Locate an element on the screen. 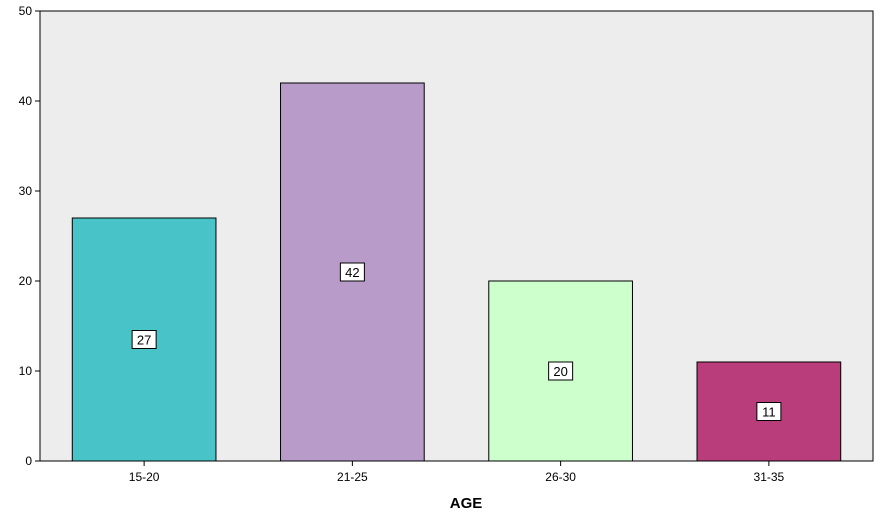 The width and height of the screenshot is (883, 512). y-tick-label: 0 is located at coordinates (28, 461).